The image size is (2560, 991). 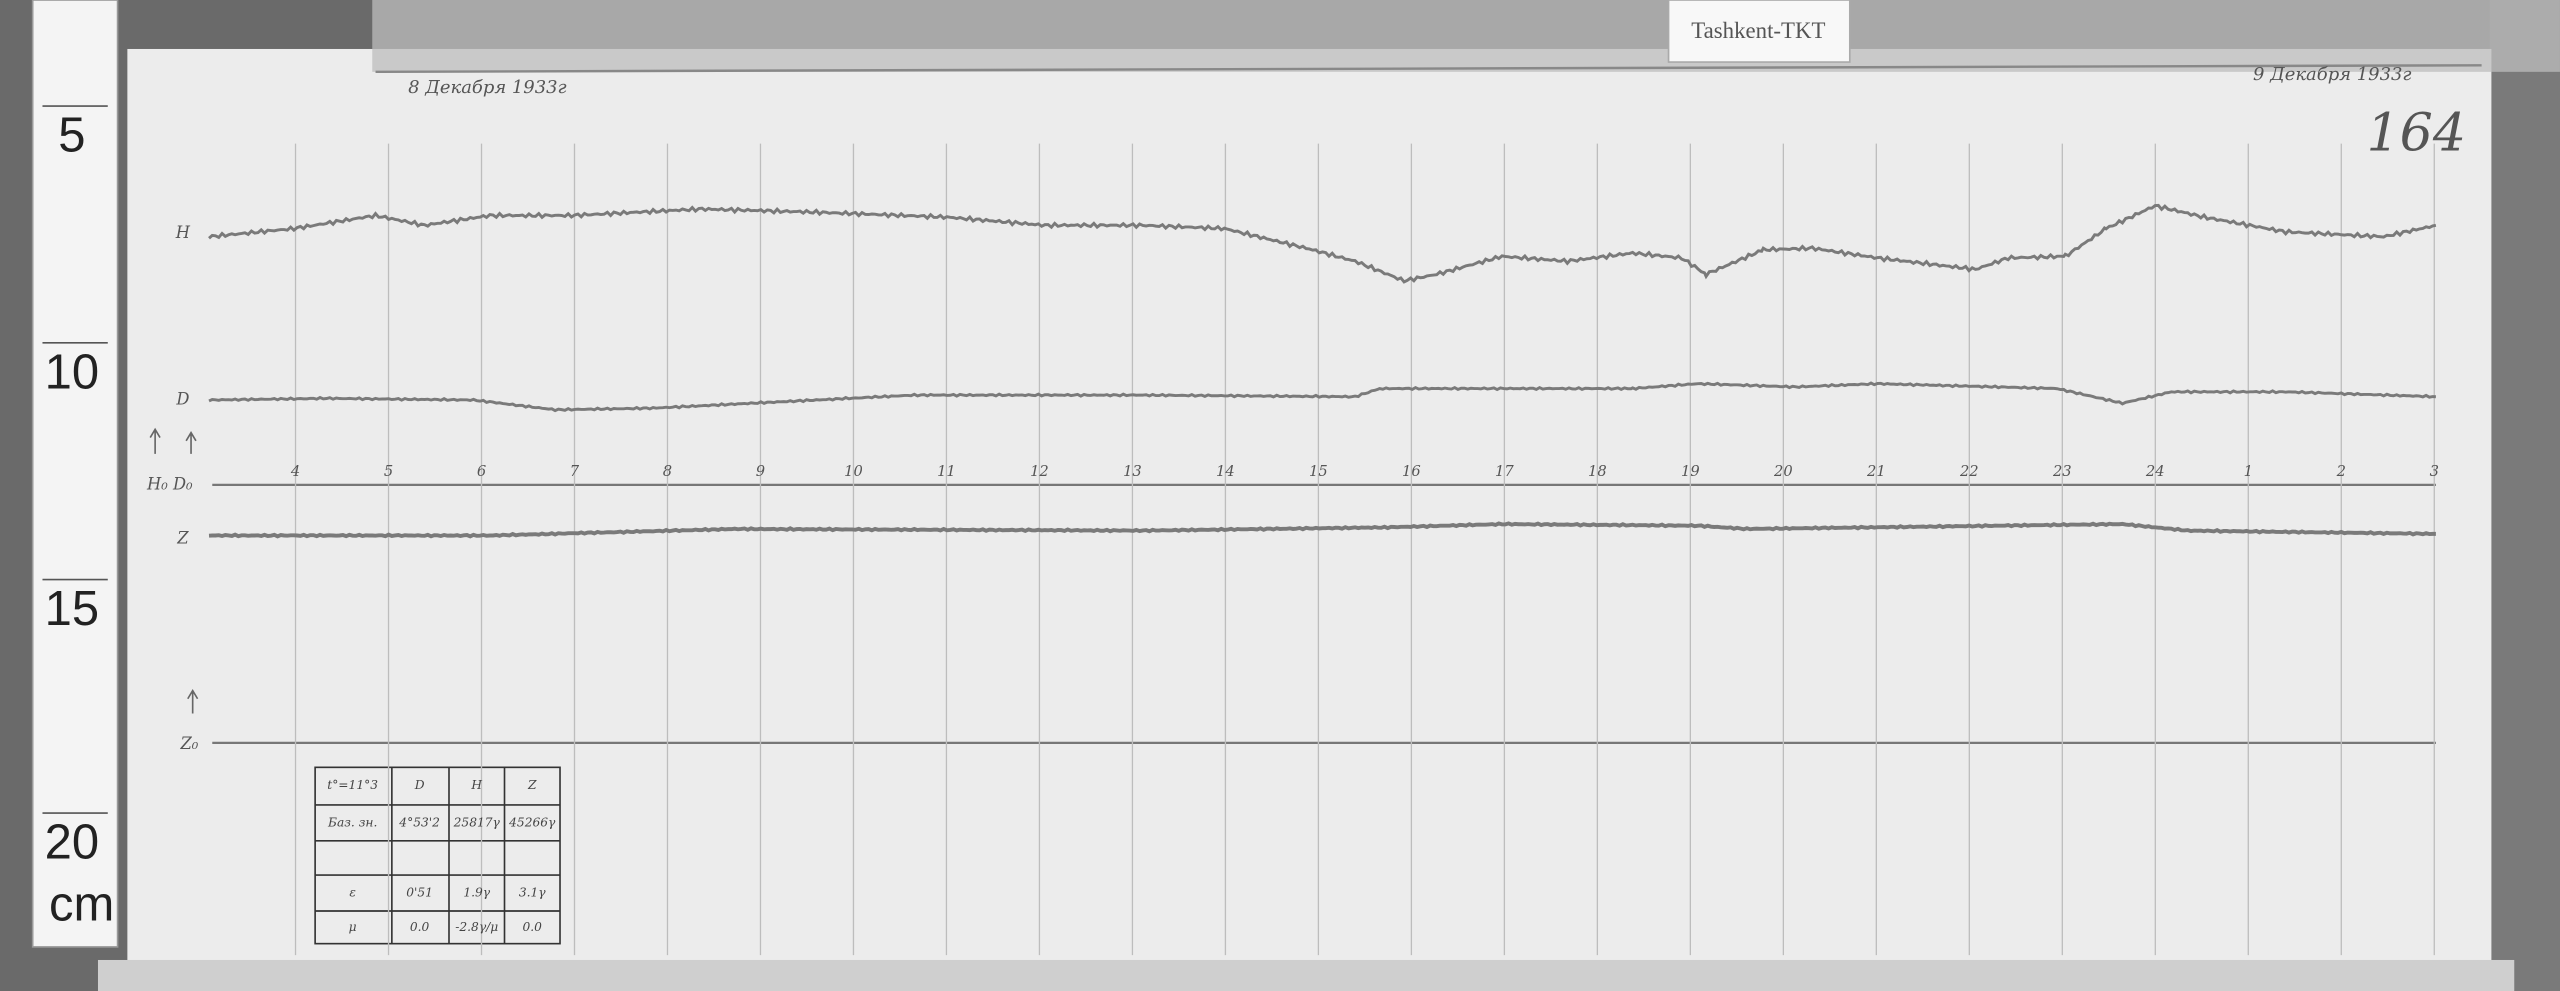 What do you see at coordinates (353, 927) in the screenshot?
I see `table-cell: μ` at bounding box center [353, 927].